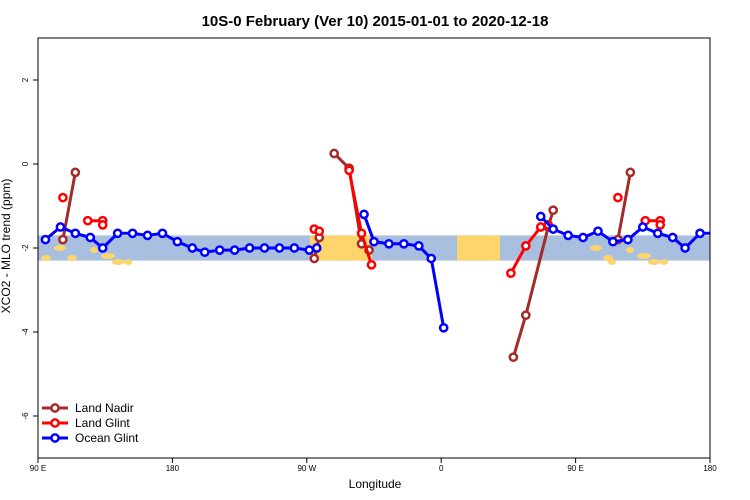 This screenshot has width=750, height=500. What do you see at coordinates (102, 423) in the screenshot?
I see `legend-label: Land Glint` at bounding box center [102, 423].